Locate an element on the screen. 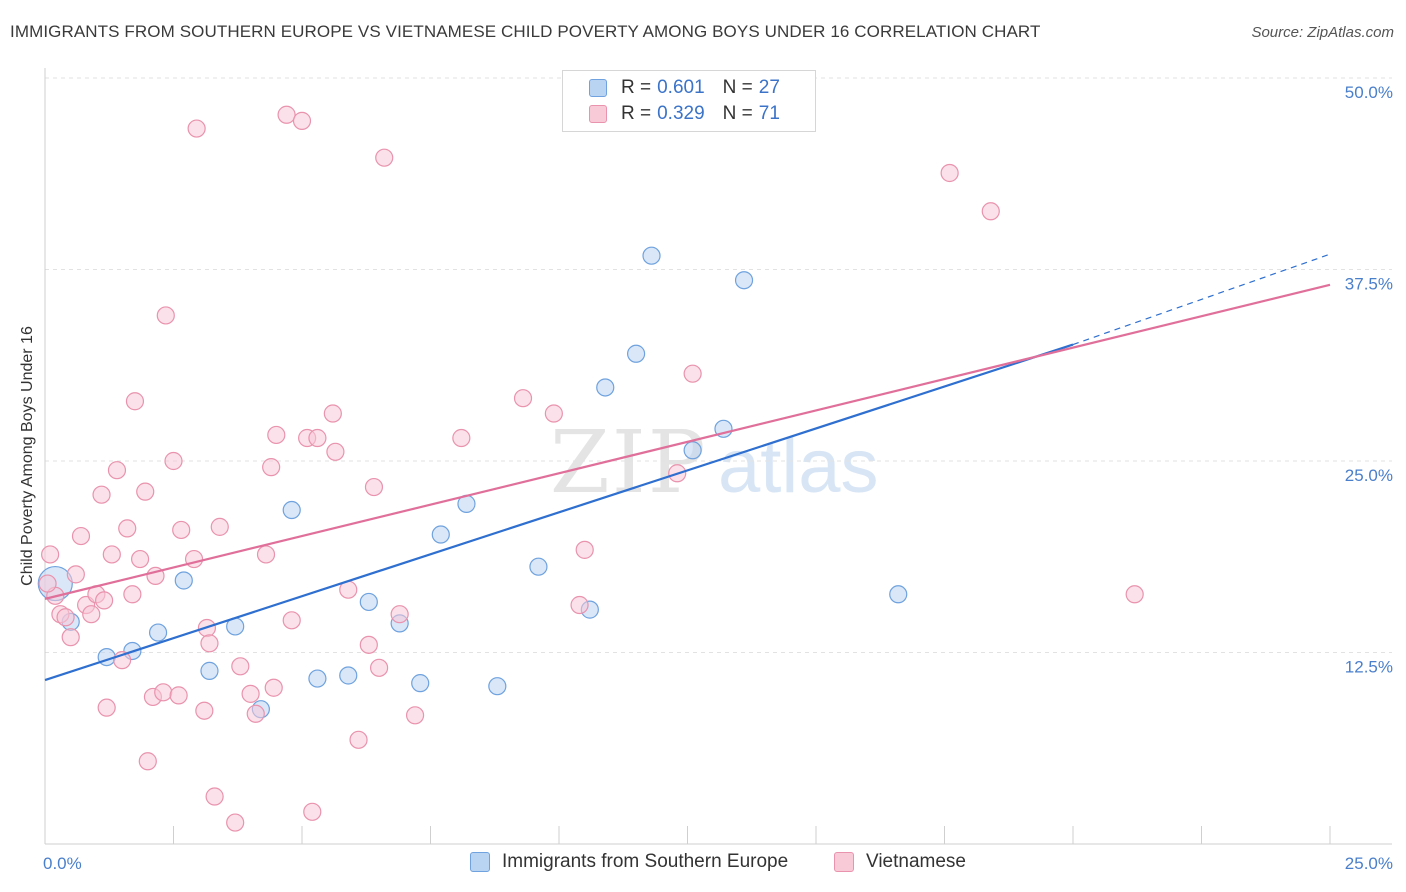 This screenshot has width=1406, height=892. legend-item-southern-europe: Immigrants from Southern Europe is located at coordinates (629, 862).